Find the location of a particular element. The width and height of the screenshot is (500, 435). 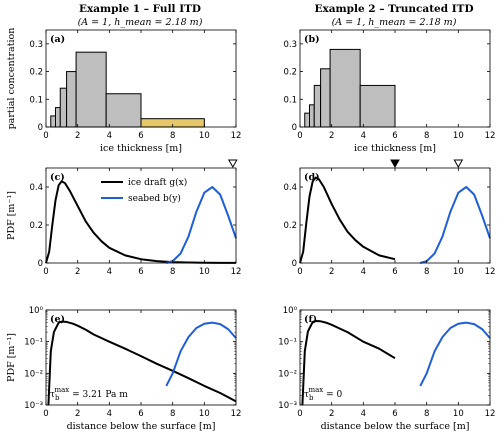

legend-label: ice draft g(x) is located at coordinates (157, 182).